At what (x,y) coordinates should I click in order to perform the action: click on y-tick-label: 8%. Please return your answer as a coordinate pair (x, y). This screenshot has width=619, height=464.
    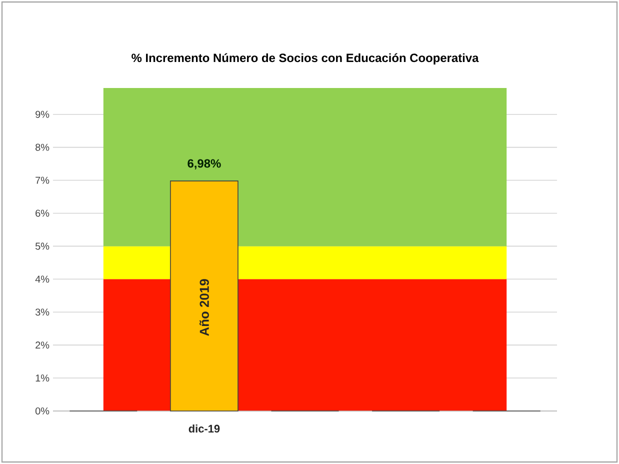
    Looking at the image, I should click on (43, 147).